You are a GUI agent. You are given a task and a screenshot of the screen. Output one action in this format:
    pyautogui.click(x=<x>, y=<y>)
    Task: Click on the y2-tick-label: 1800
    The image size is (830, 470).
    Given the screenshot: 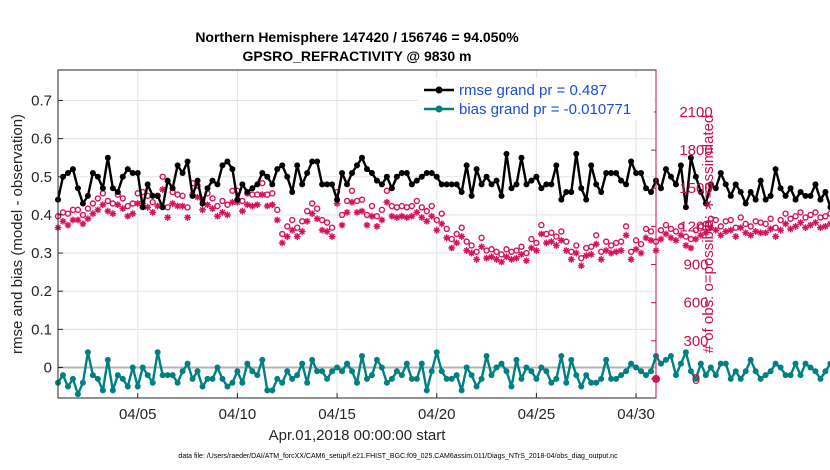 What is the action you would take?
    pyautogui.click(x=695, y=150)
    